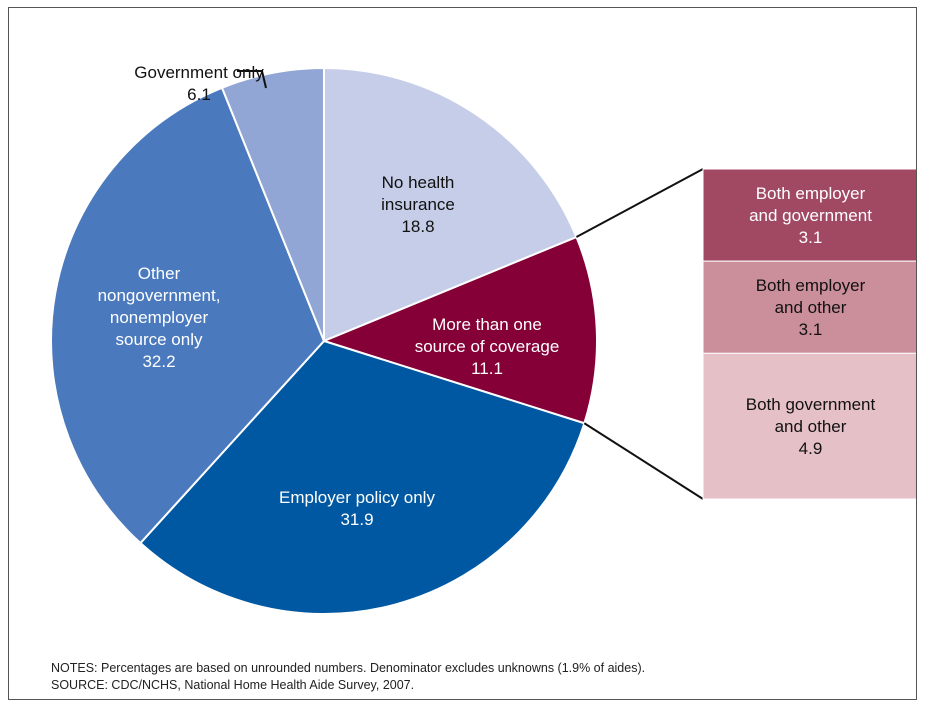  Describe the element at coordinates (252, 79) in the screenshot. I see `government-only-leader-line` at that location.